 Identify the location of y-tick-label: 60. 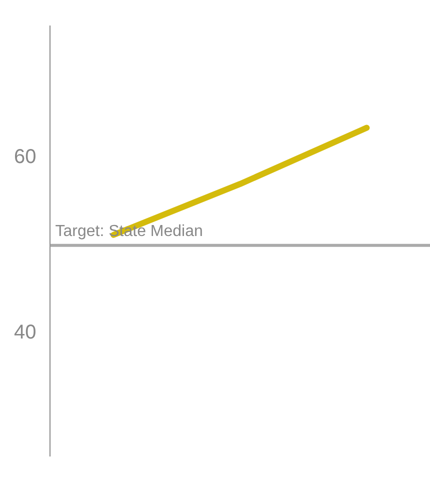
(25, 157).